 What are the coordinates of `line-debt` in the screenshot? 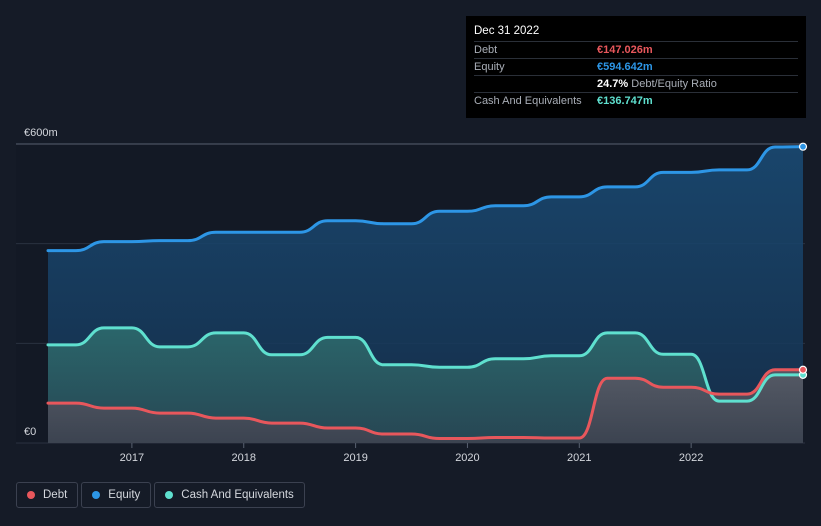 It's located at (425, 404).